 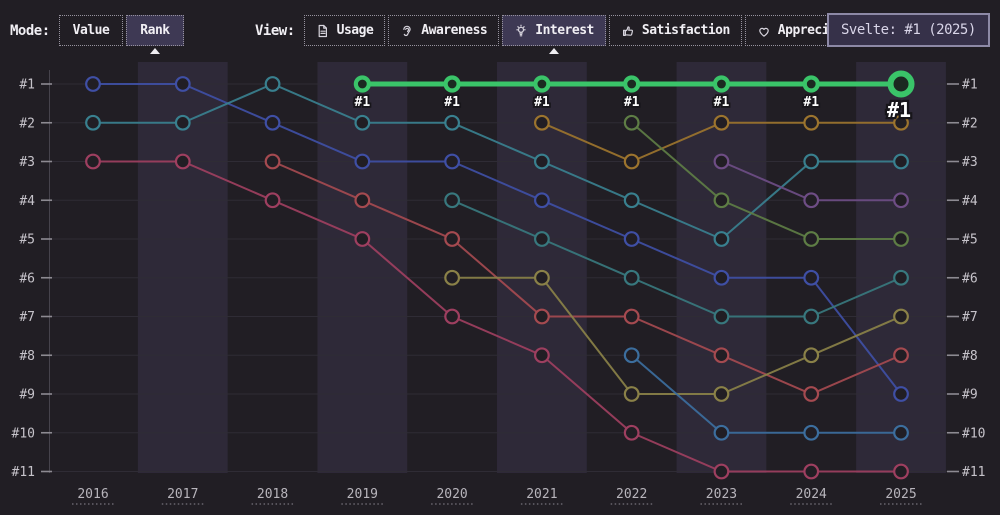 What do you see at coordinates (91, 30) in the screenshot?
I see `value-button: Value` at bounding box center [91, 30].